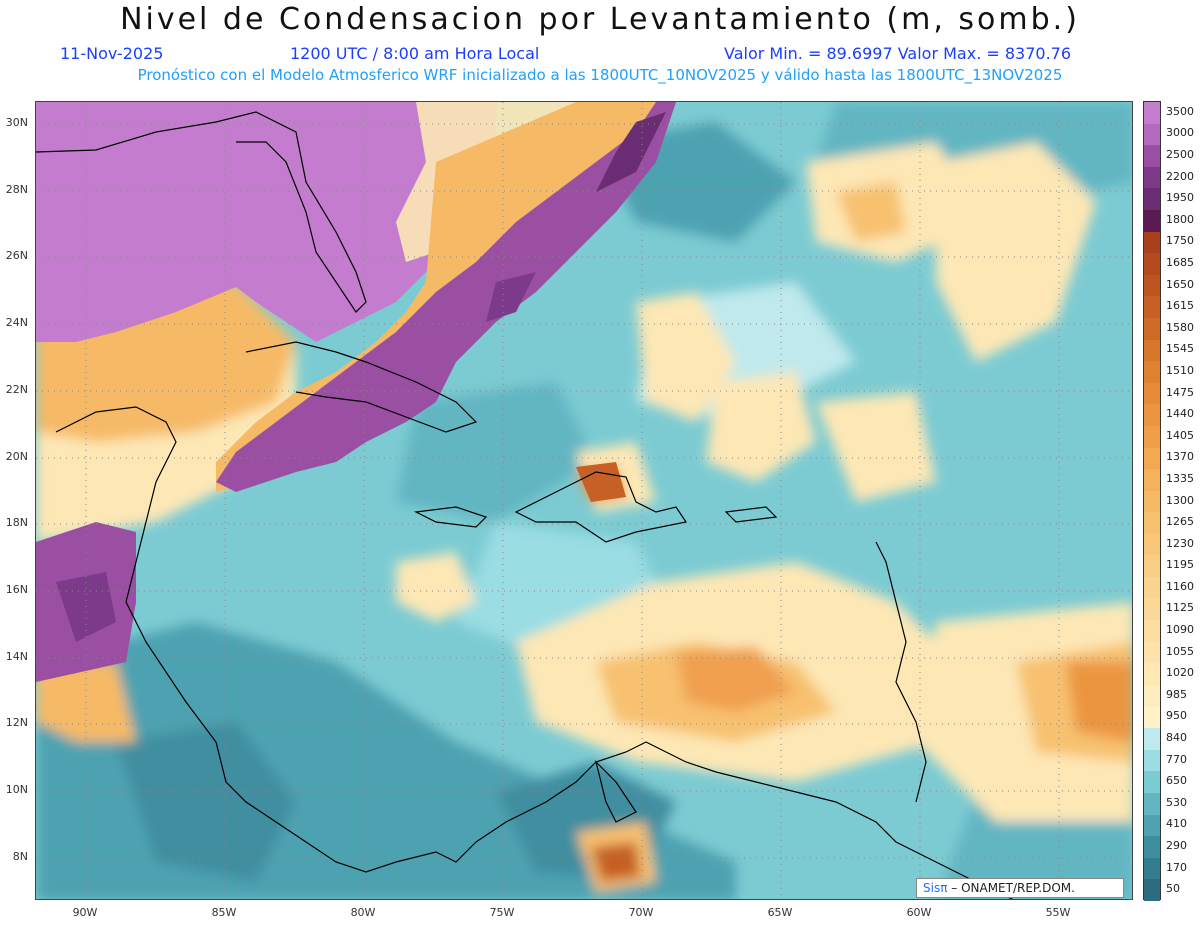 The width and height of the screenshot is (1200, 927). I want to click on colorbar-label: 530, so click(1176, 802).